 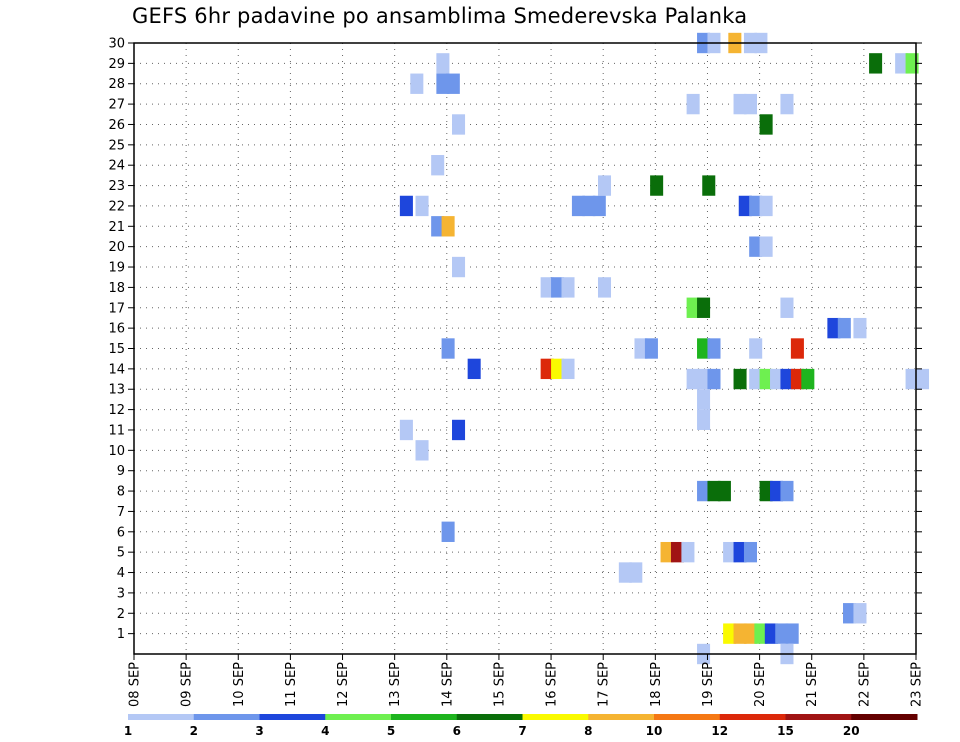 I want to click on colorbar-label: 12, so click(x=719, y=731).